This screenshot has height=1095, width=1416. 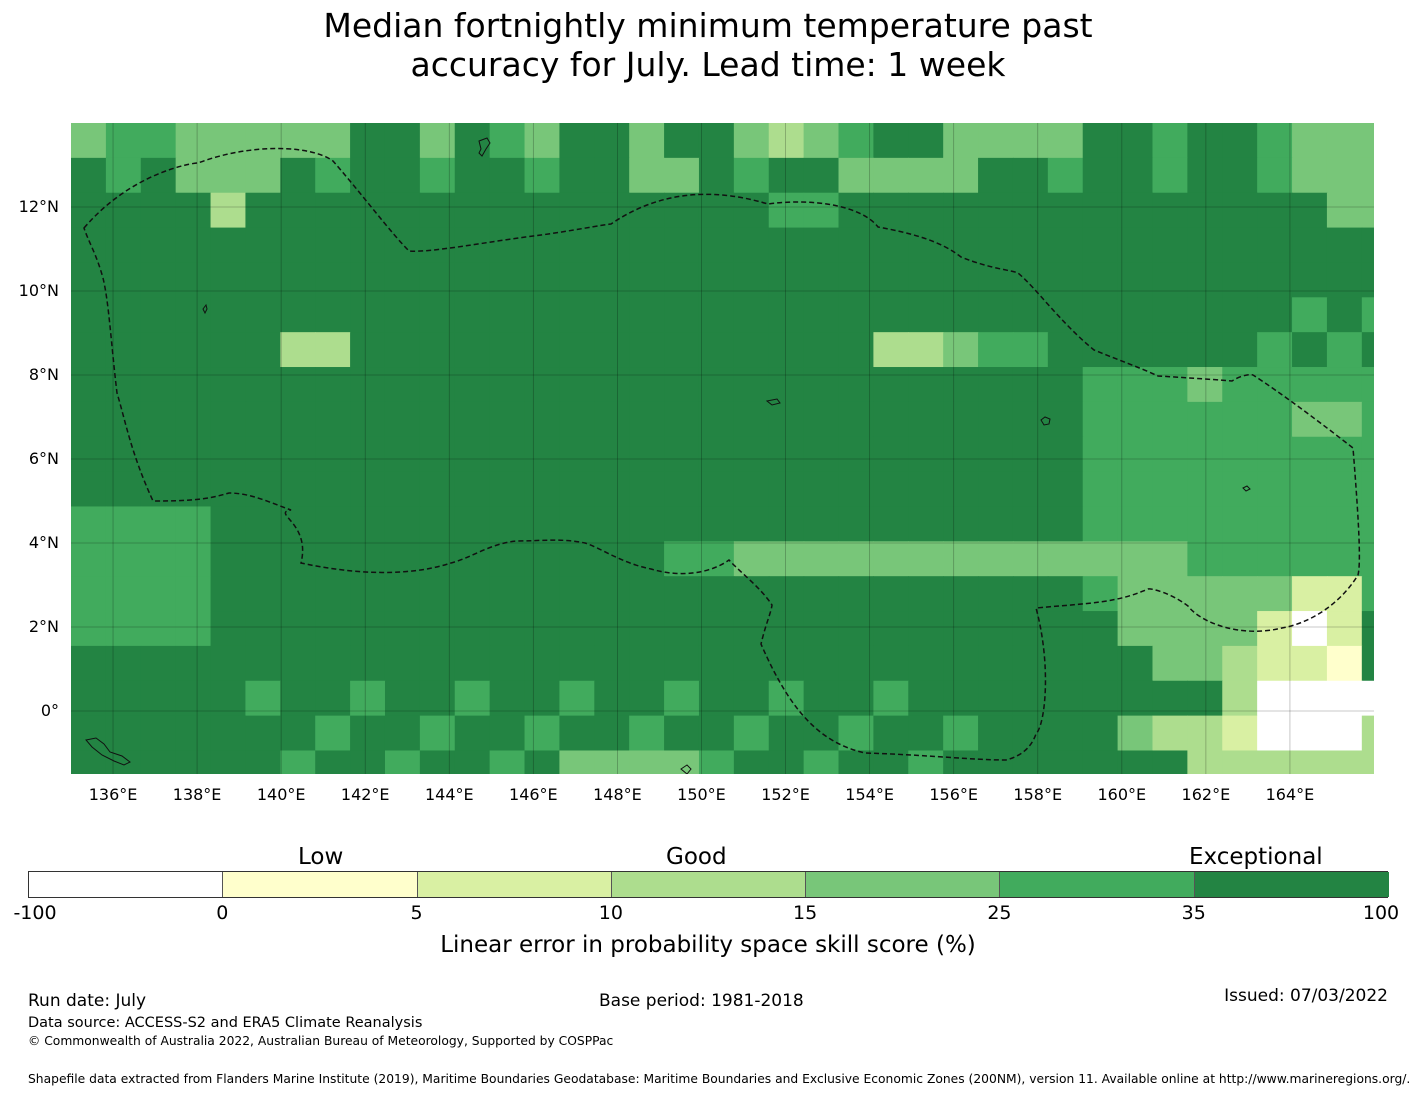 What do you see at coordinates (49, 710) in the screenshot?
I see `lat-label: 0°` at bounding box center [49, 710].